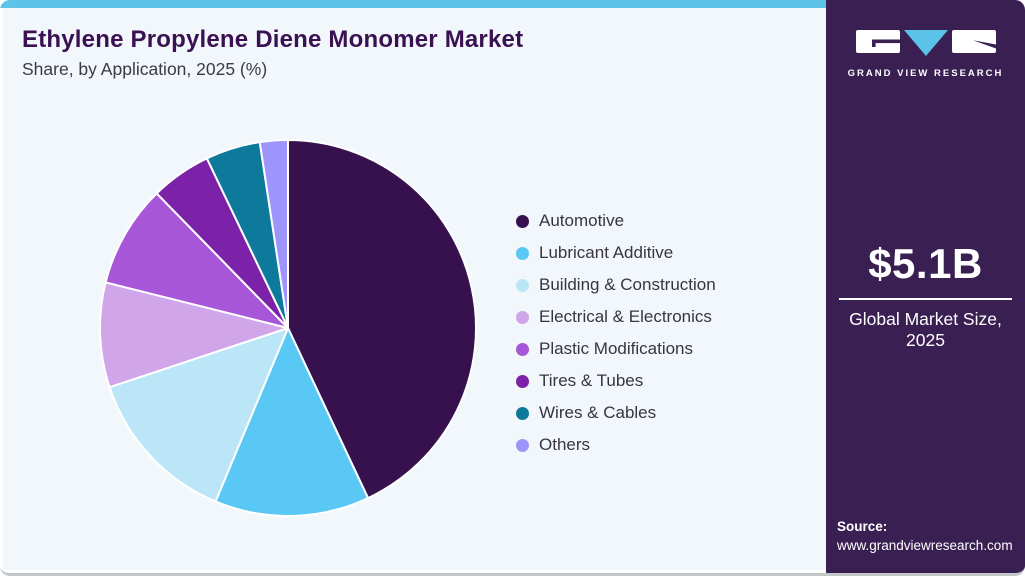  Describe the element at coordinates (925, 536) in the screenshot. I see `source-block: Source: www.grandviewresearch.com` at that location.